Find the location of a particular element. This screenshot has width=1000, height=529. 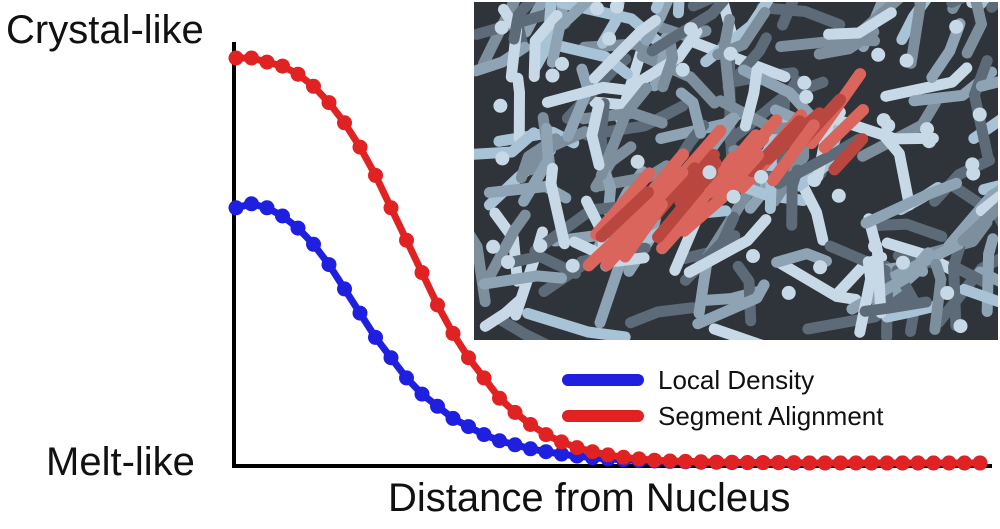

x-axis-label: Distance from Nucleus is located at coordinates (589, 498).